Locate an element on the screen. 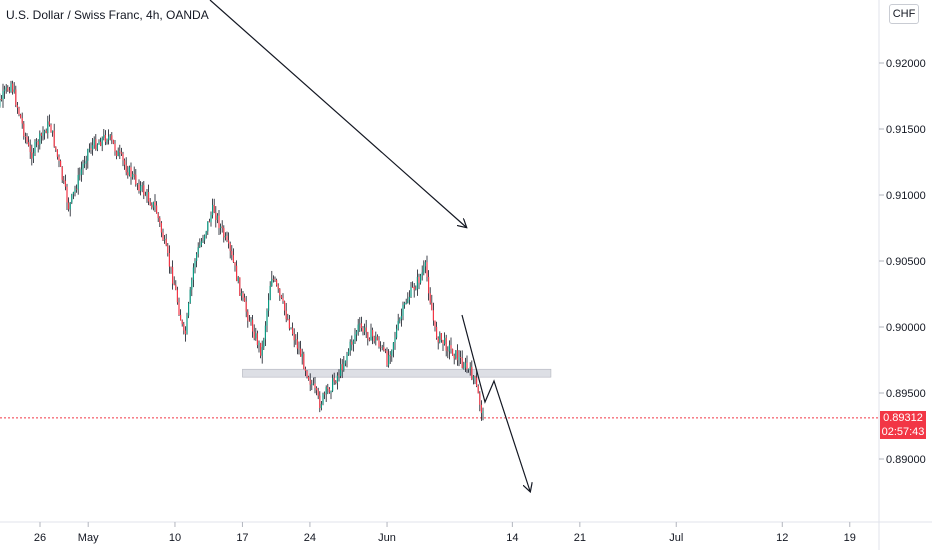 The width and height of the screenshot is (932, 550). trend-arrow-drawing is located at coordinates (337, 113).